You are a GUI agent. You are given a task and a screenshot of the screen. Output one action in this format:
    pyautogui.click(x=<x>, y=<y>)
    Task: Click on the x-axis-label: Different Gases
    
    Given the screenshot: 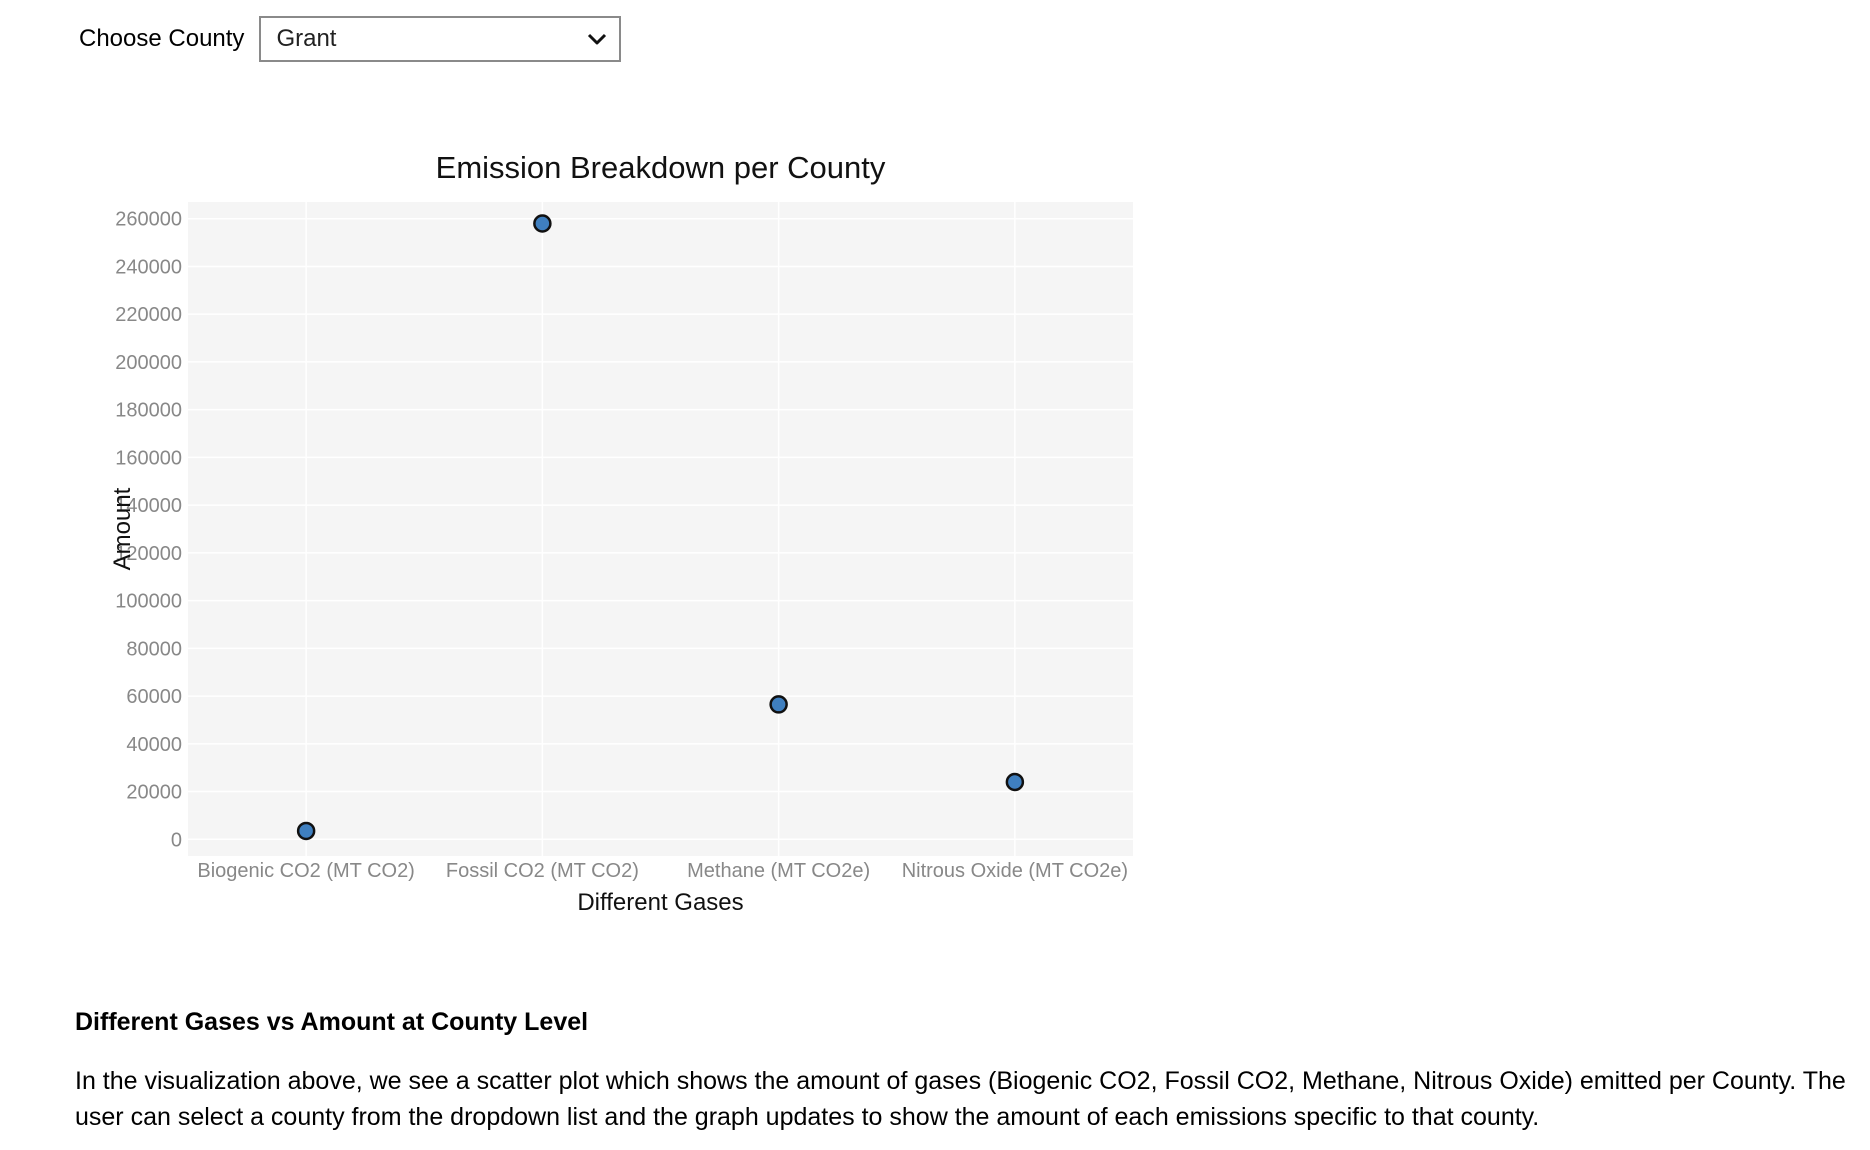 What is the action you would take?
    pyautogui.click(x=660, y=902)
    